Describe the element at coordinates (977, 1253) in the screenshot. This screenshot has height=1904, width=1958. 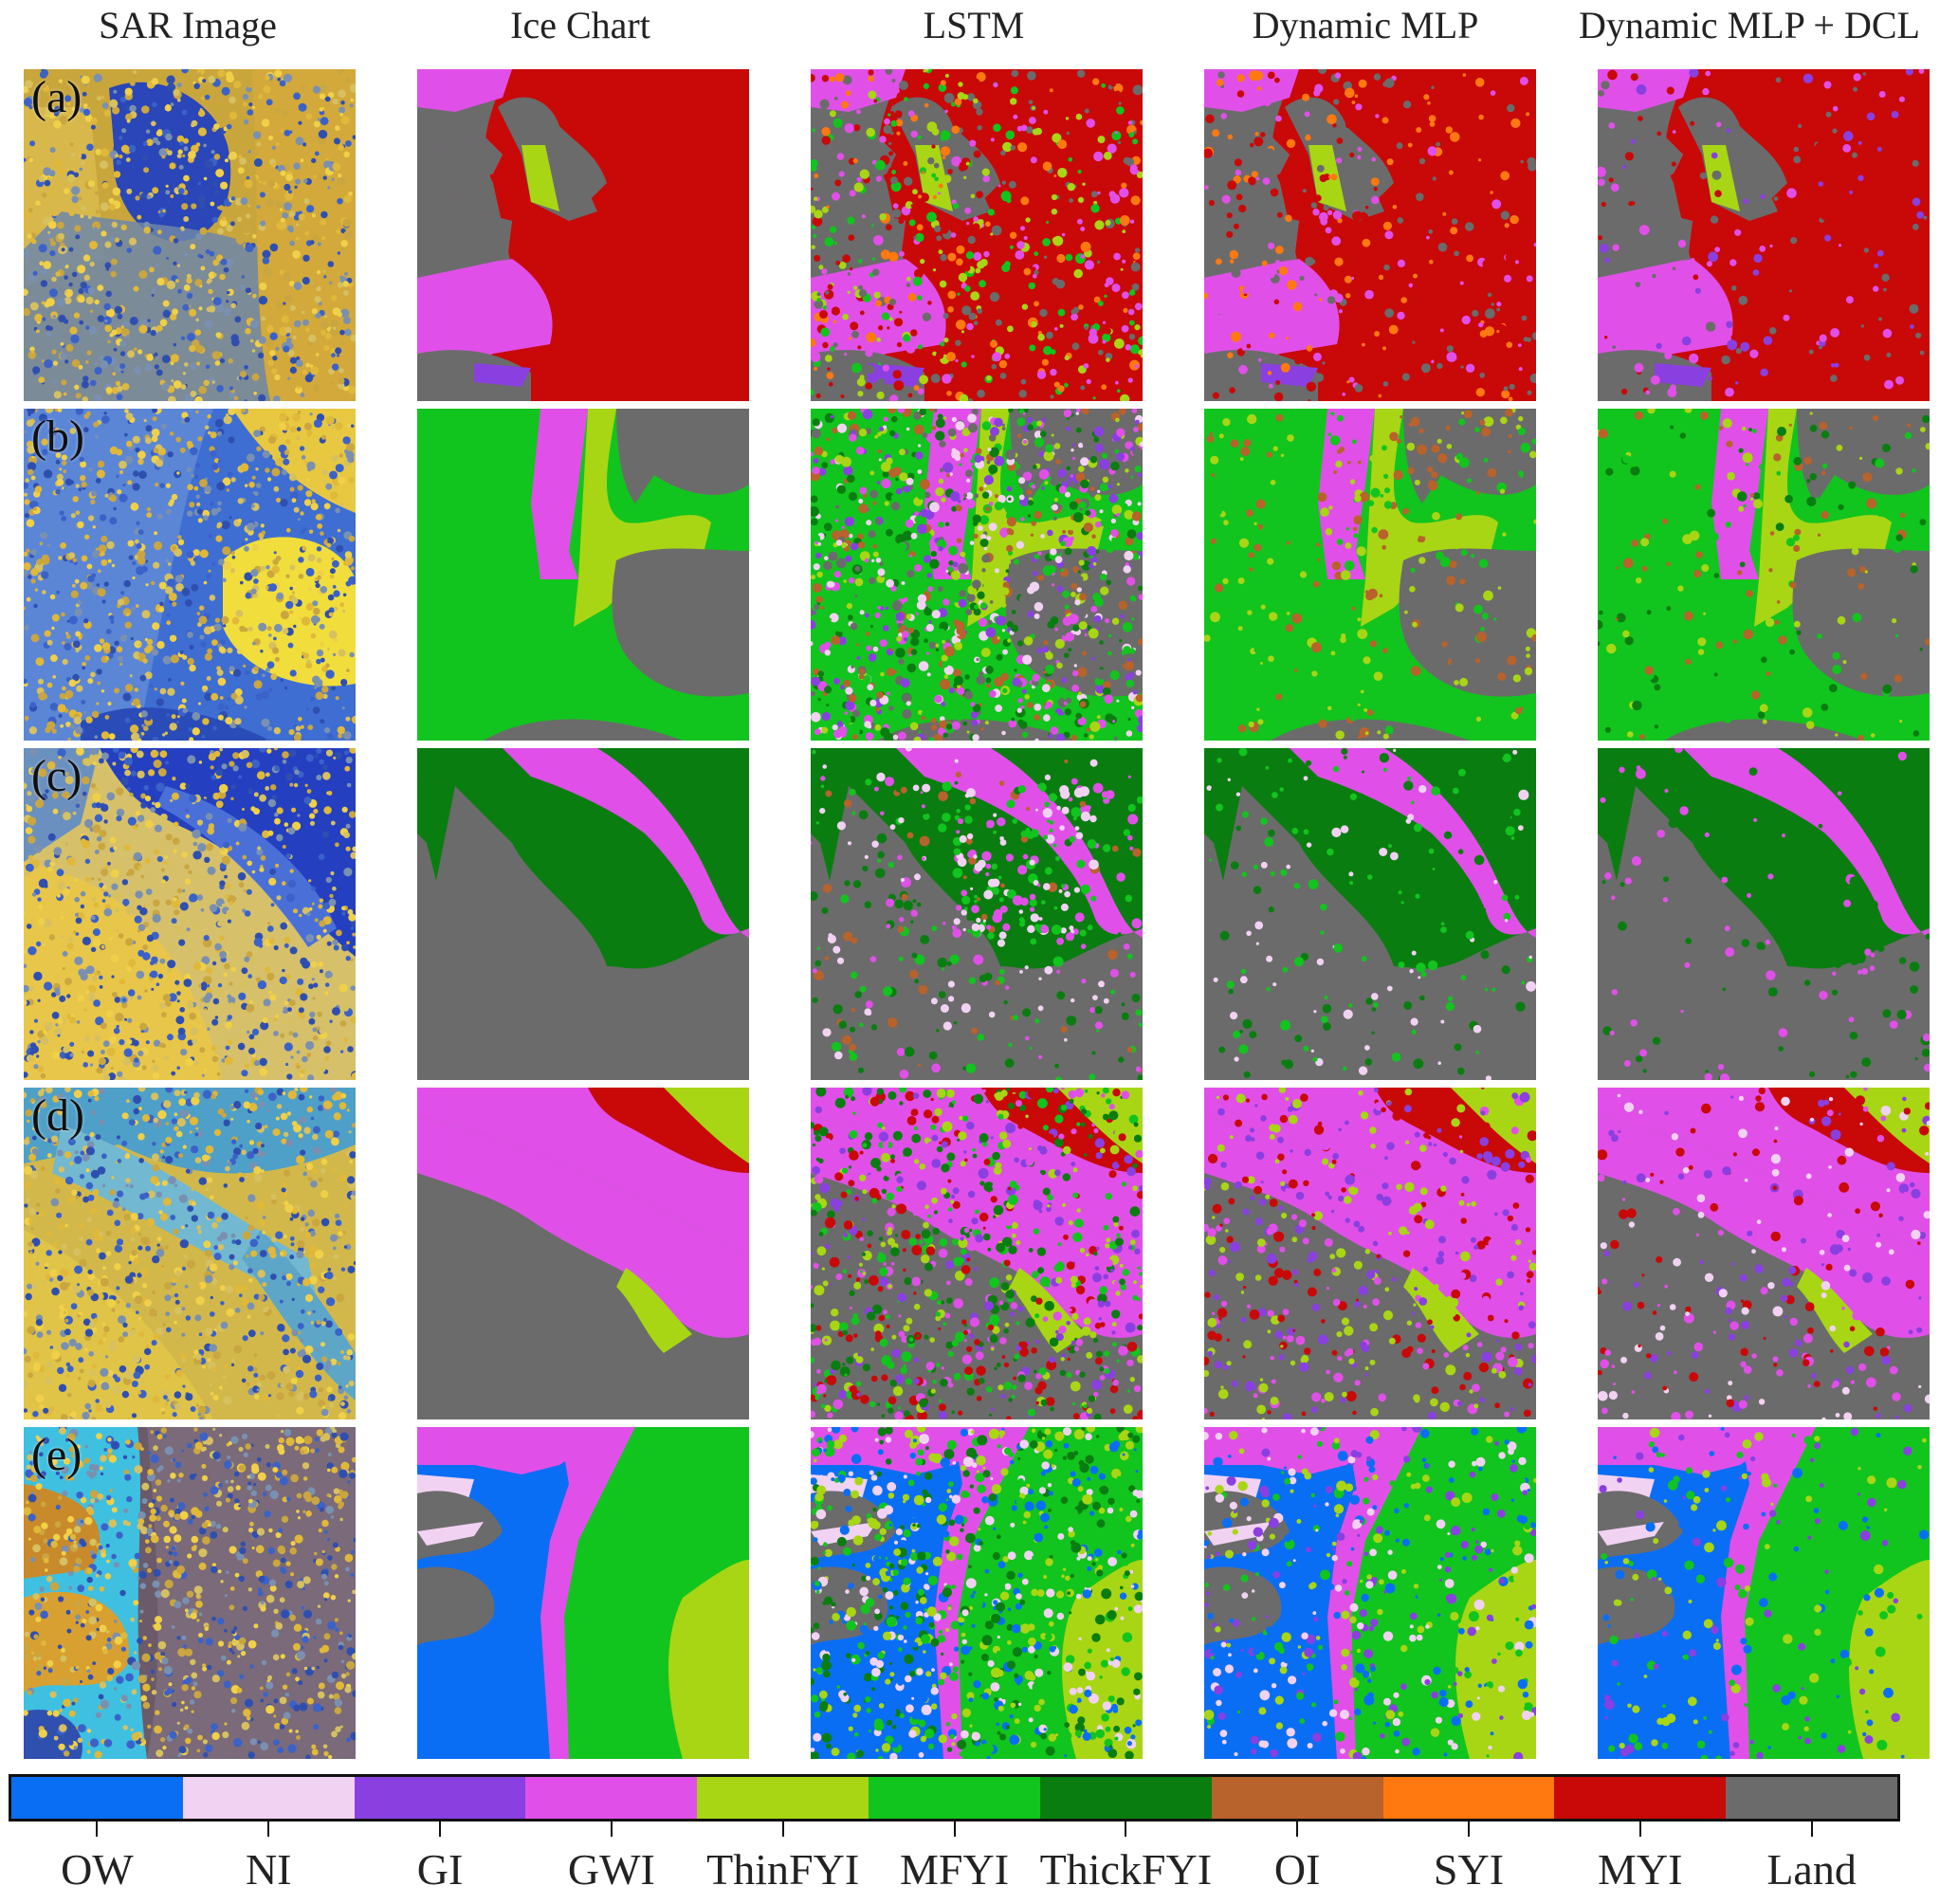
I see `panel-lstm-row-d` at that location.